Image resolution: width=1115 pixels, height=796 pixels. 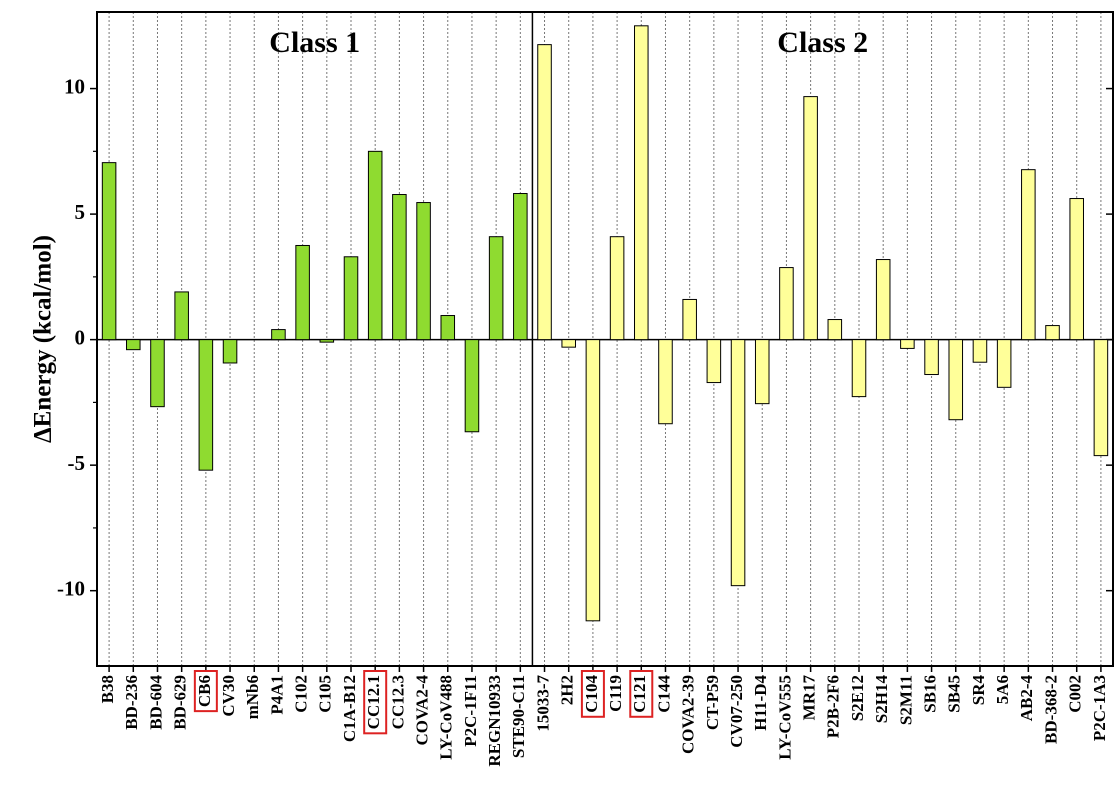 I want to click on x-tick-label: SR4, so click(x=978, y=690).